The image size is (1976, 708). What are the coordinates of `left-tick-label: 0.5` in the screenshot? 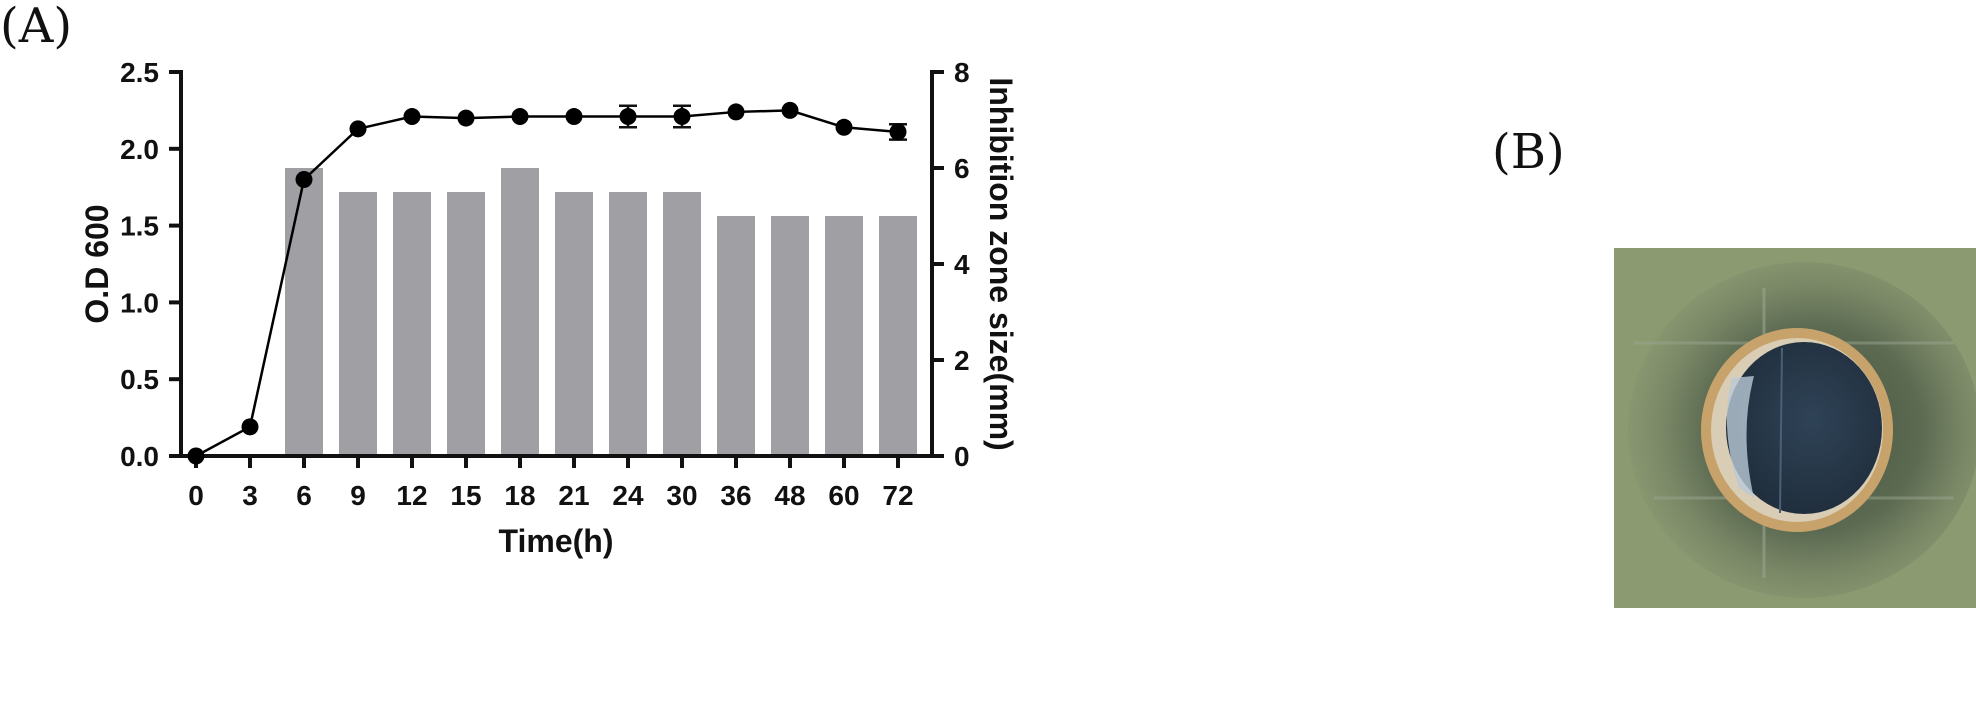 It's located at (139, 379).